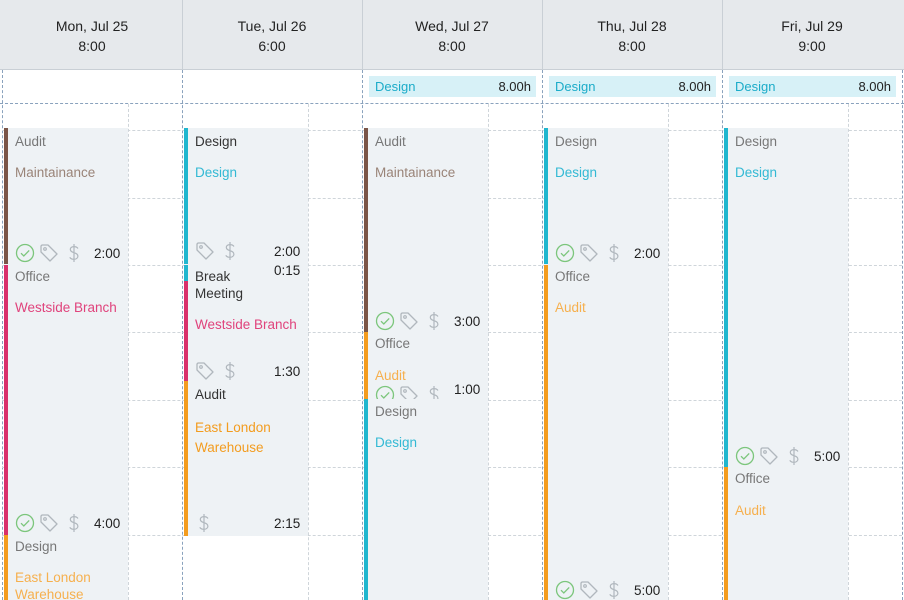 The image size is (904, 600). I want to click on entry-duration: 1:00, so click(467, 389).